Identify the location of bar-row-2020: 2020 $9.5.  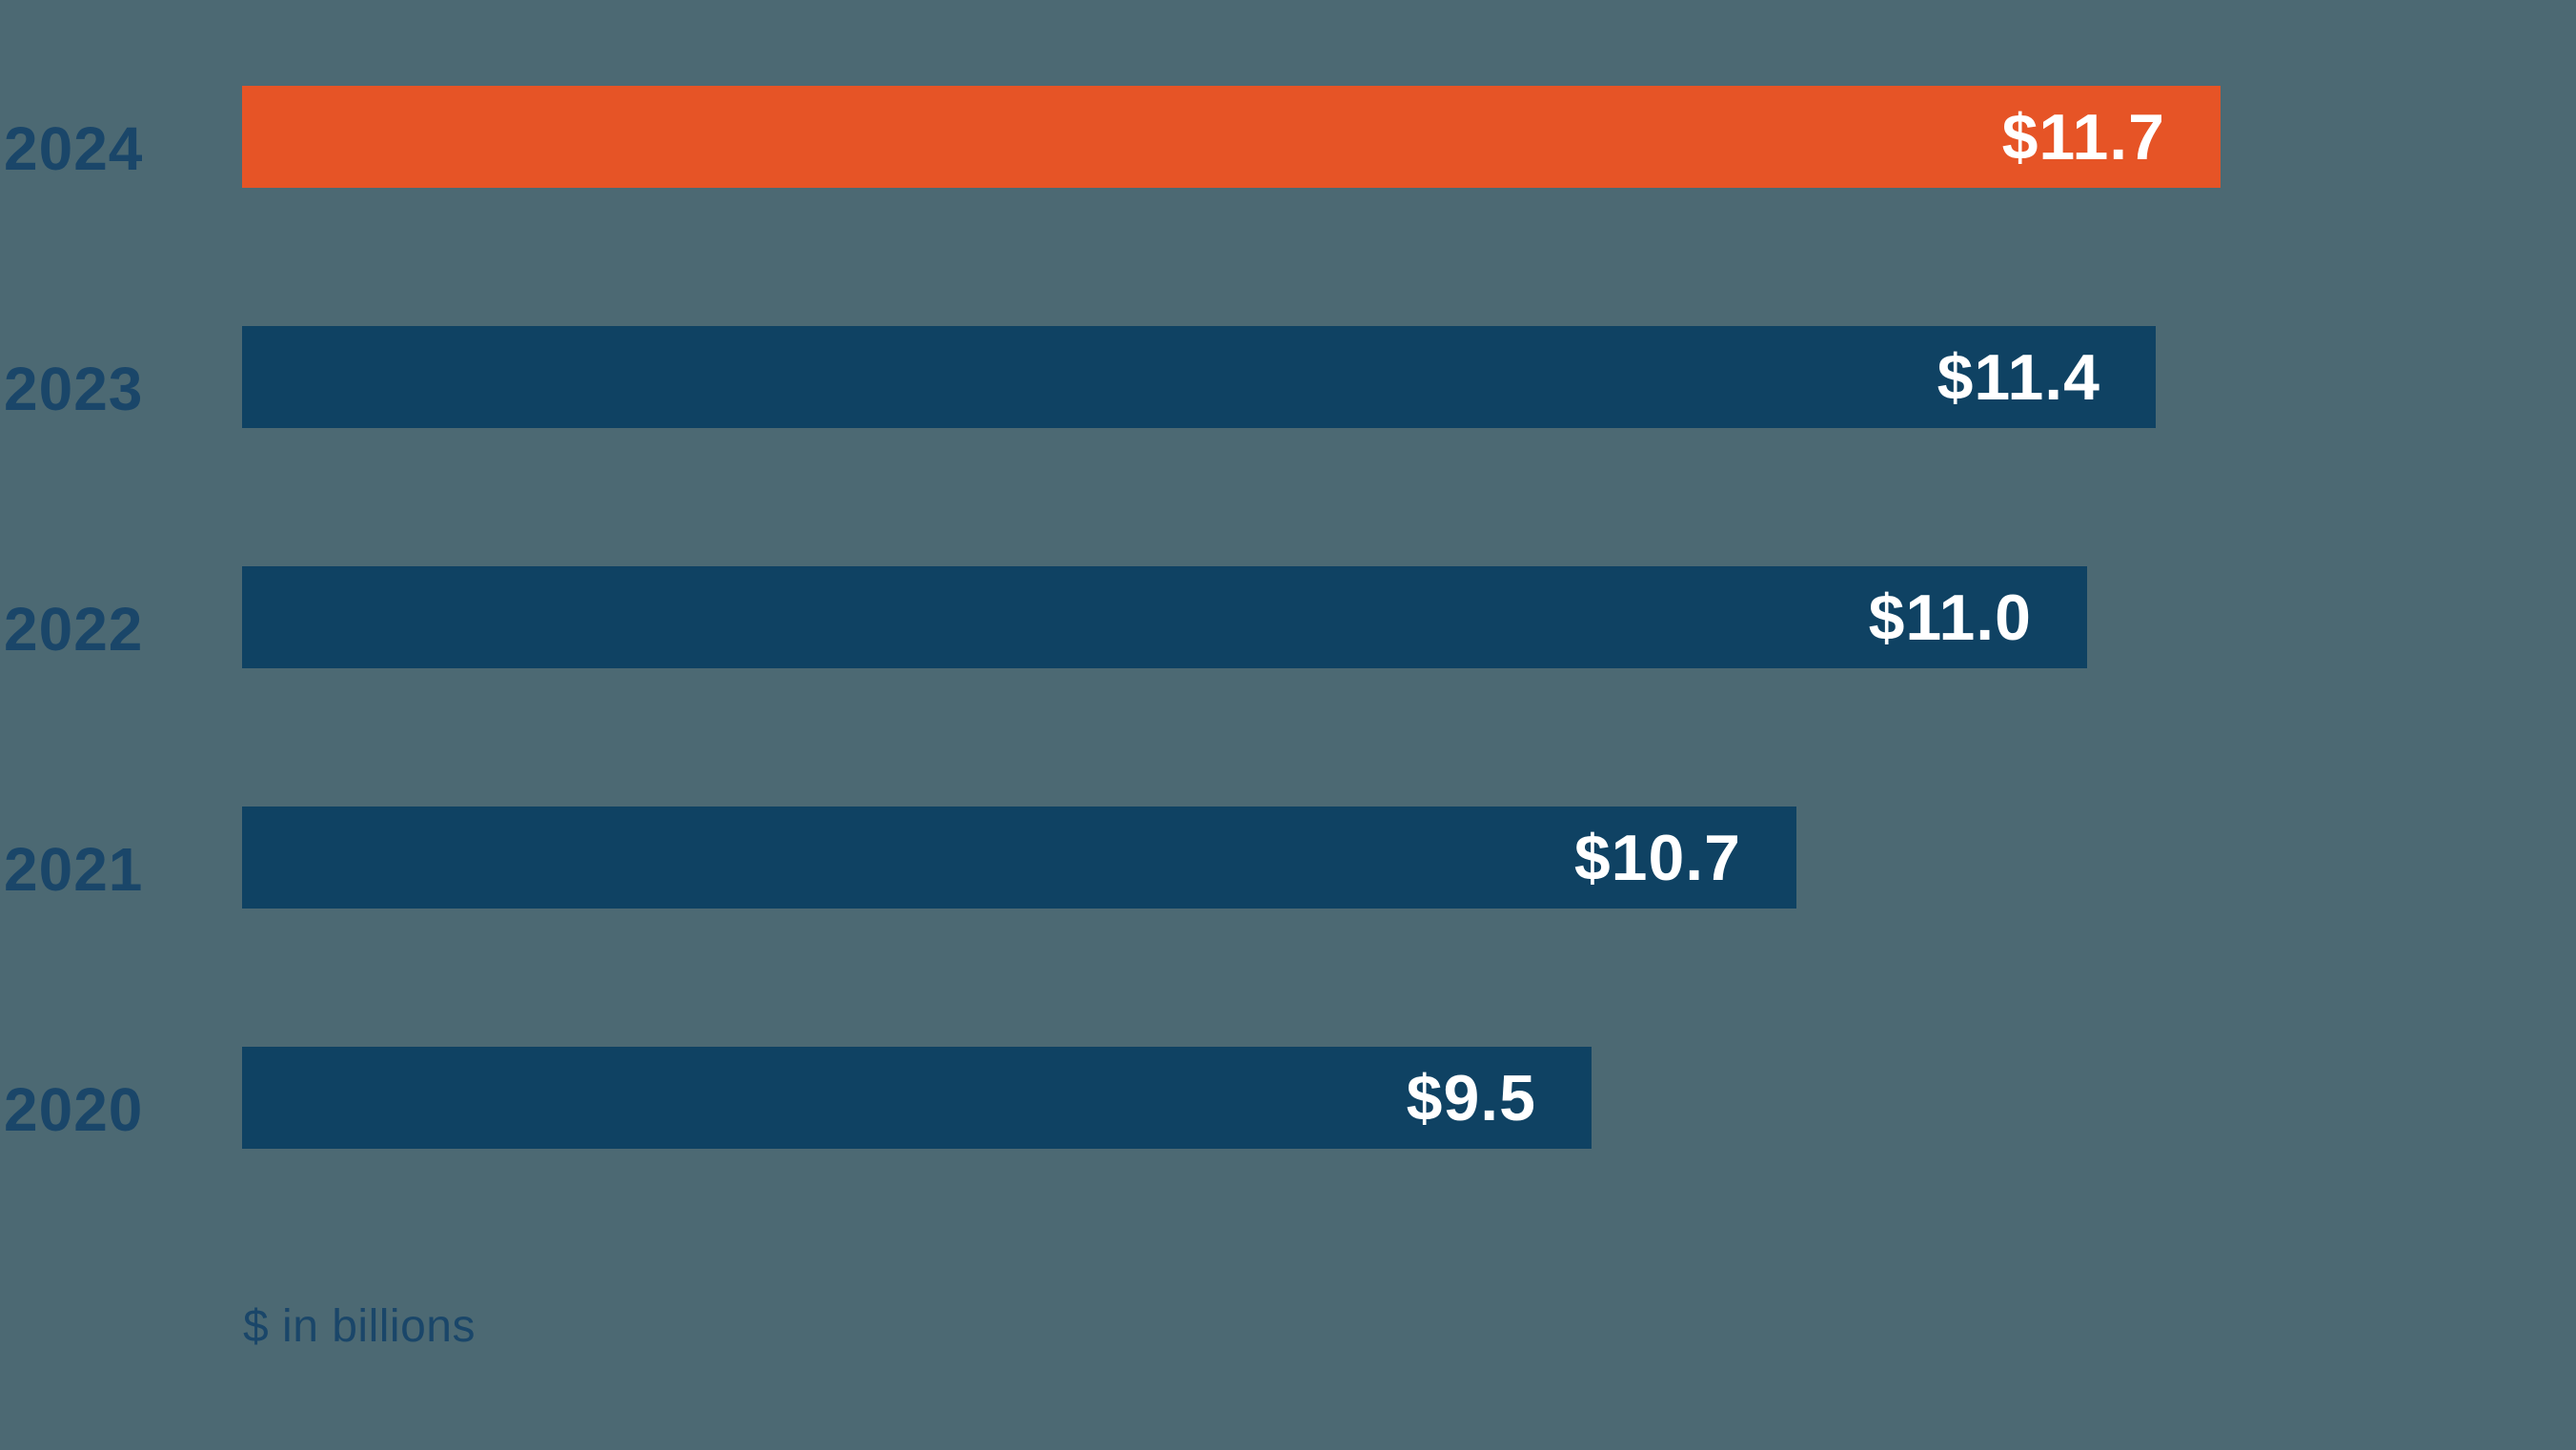
(1288, 1098).